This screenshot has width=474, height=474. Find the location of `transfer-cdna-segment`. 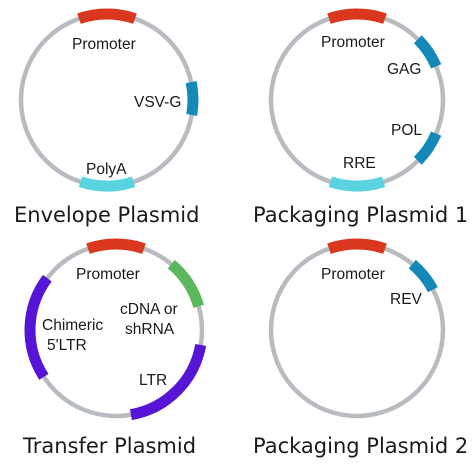

transfer-cdna-segment is located at coordinates (185, 283).